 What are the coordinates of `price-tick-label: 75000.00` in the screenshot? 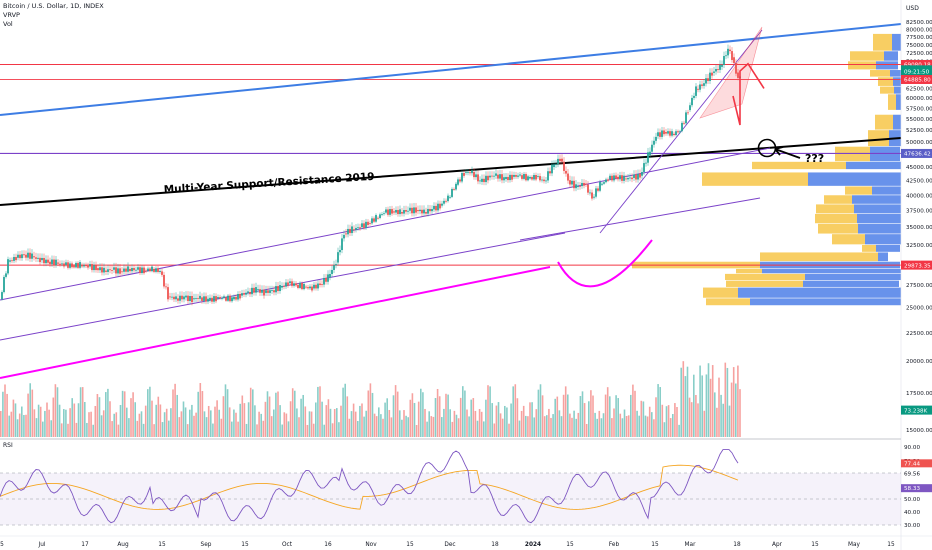 It's located at (919, 46).